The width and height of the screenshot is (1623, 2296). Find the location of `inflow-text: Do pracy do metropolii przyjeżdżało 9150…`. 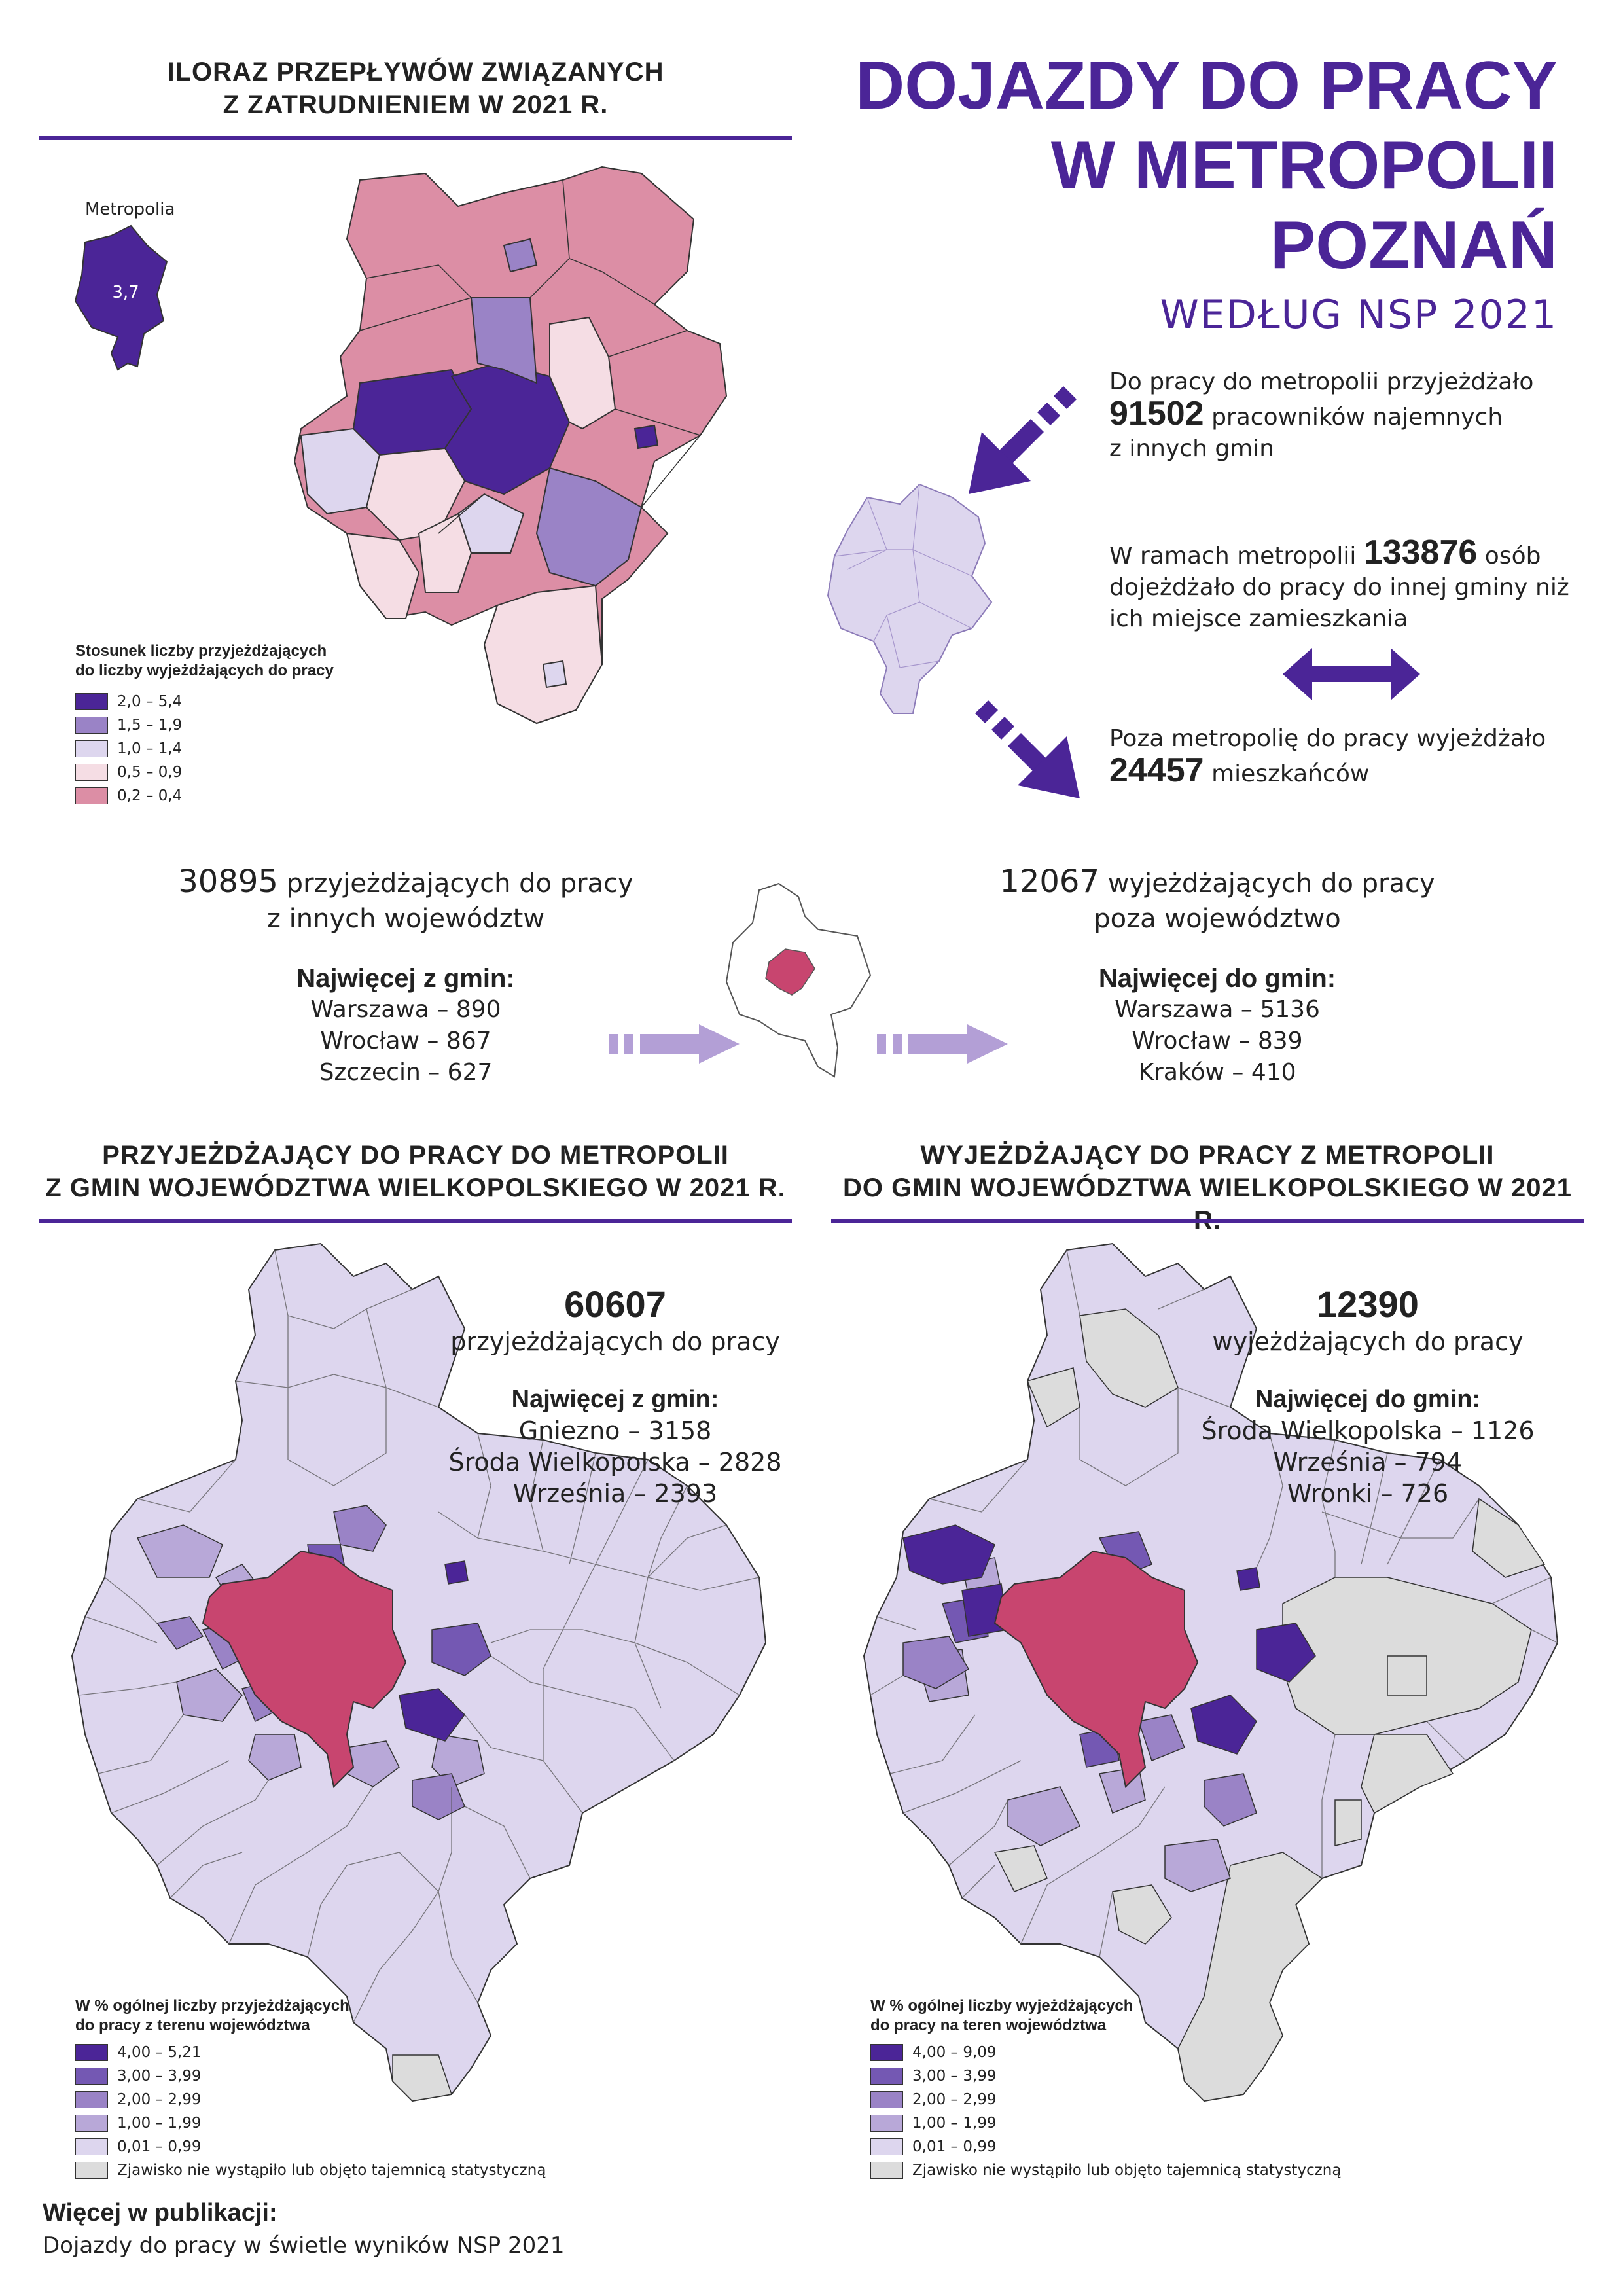

inflow-text: Do pracy do metropolii przyjeżdżało 9150… is located at coordinates (1322, 415).